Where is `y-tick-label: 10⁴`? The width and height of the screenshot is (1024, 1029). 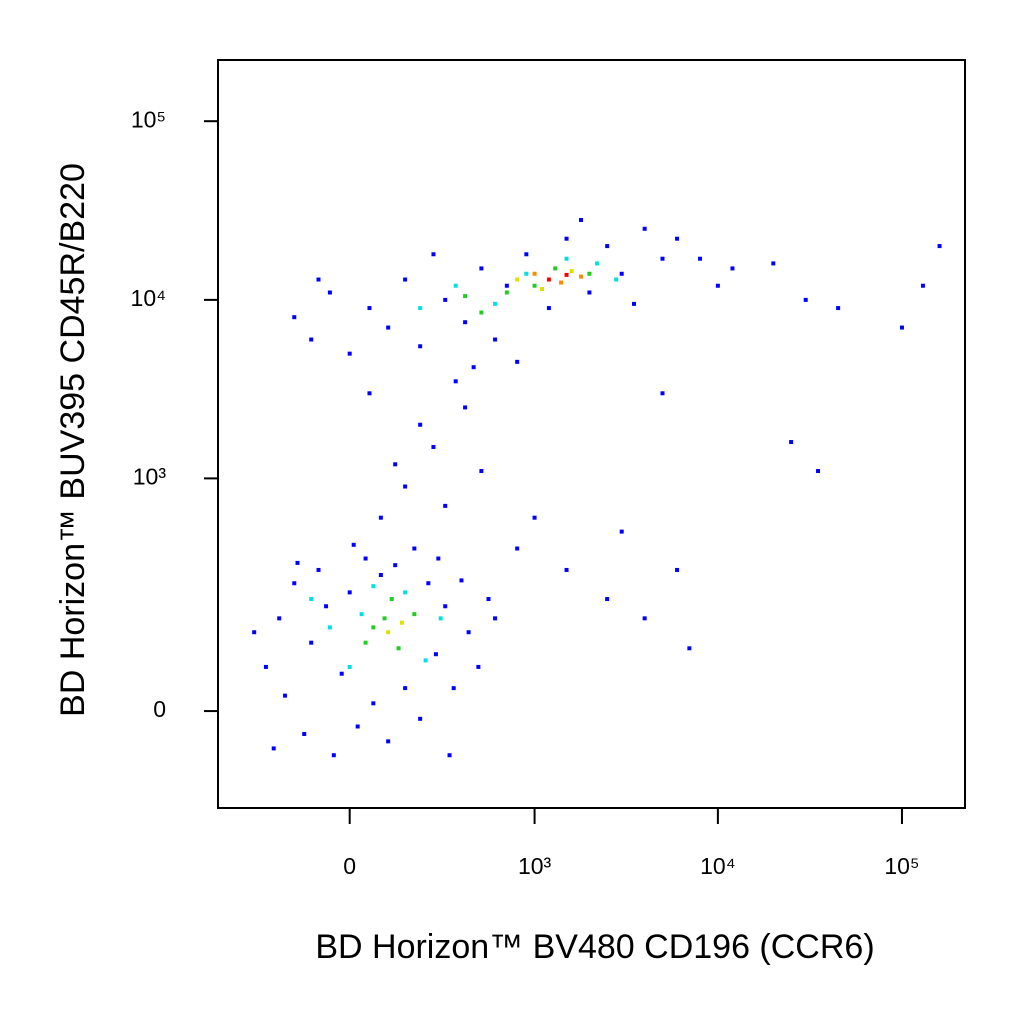 y-tick-label: 10⁴ is located at coordinates (148, 298).